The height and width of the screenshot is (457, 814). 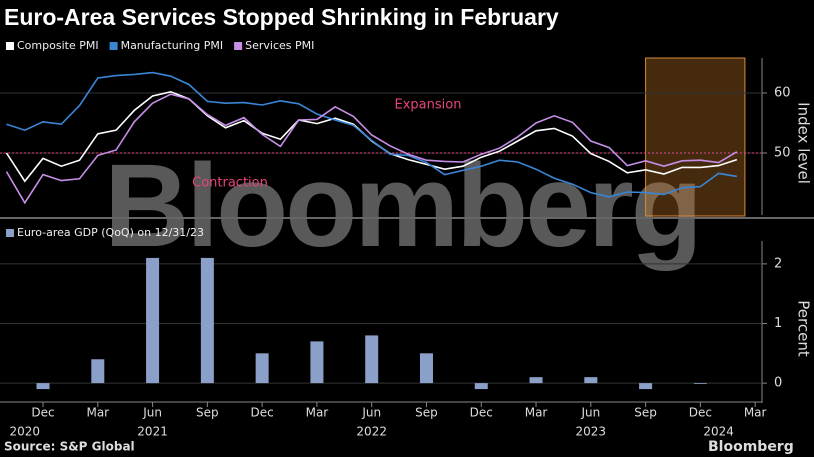 I want to click on y-tick-label: 50, so click(x=782, y=153).